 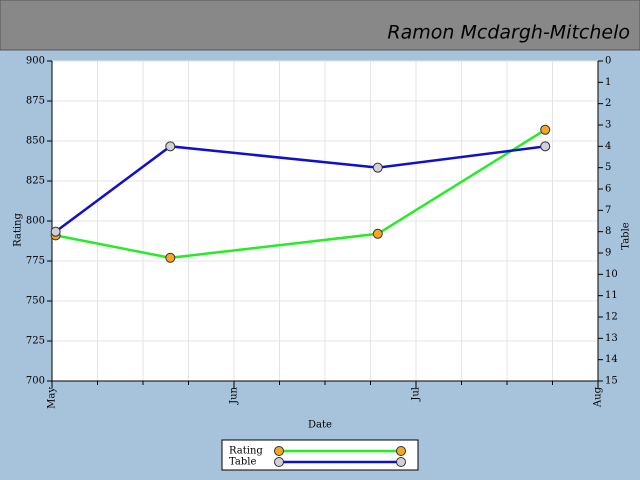 I want to click on x-tick-label: Aug, so click(x=598, y=397).